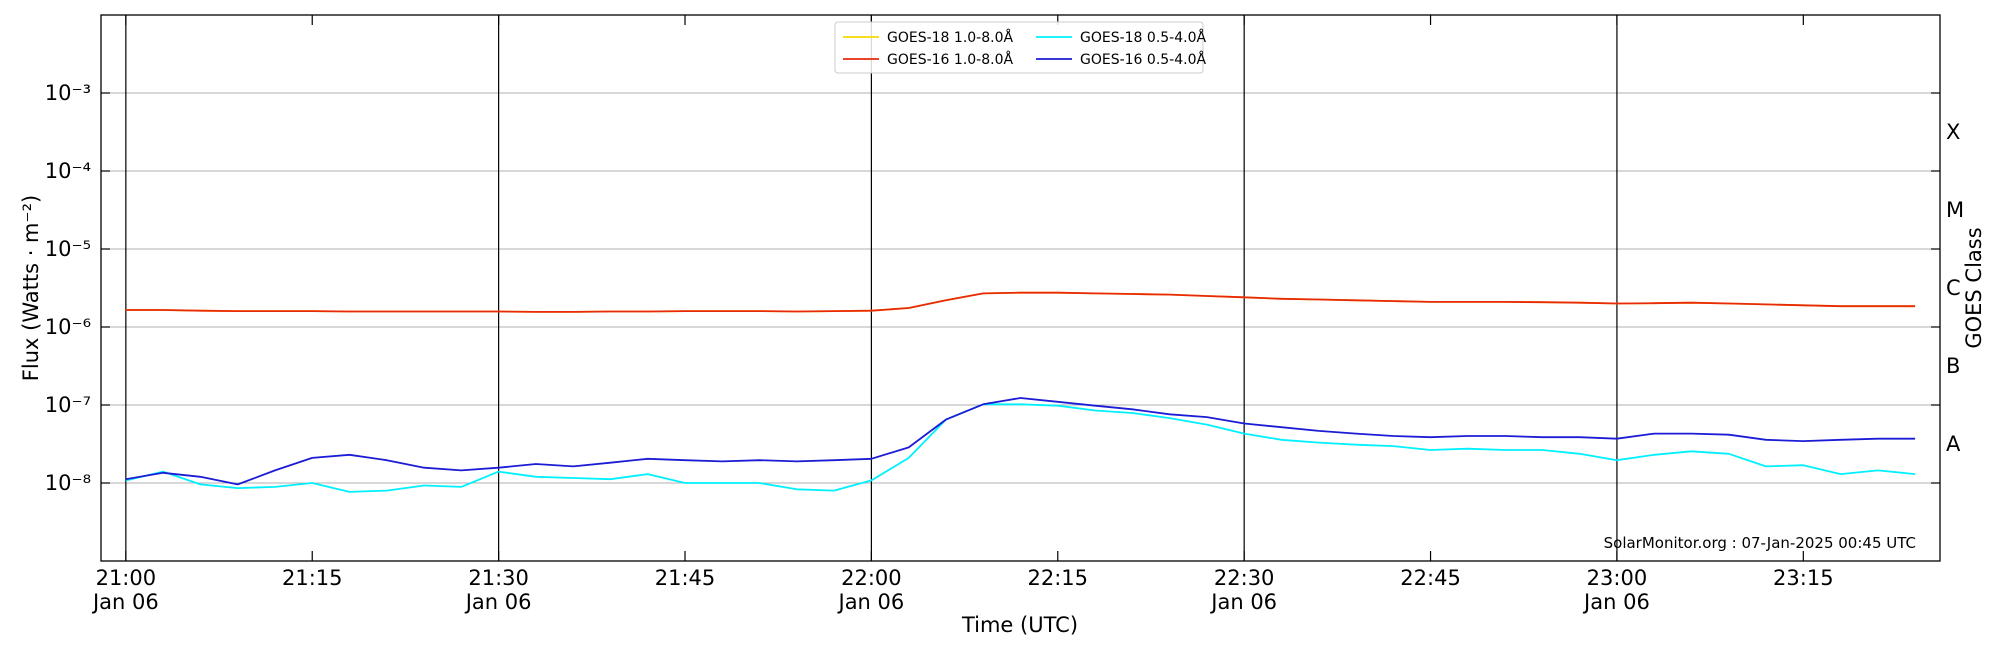 The image size is (2000, 650). What do you see at coordinates (1953, 288) in the screenshot?
I see `y2-class-label: C` at bounding box center [1953, 288].